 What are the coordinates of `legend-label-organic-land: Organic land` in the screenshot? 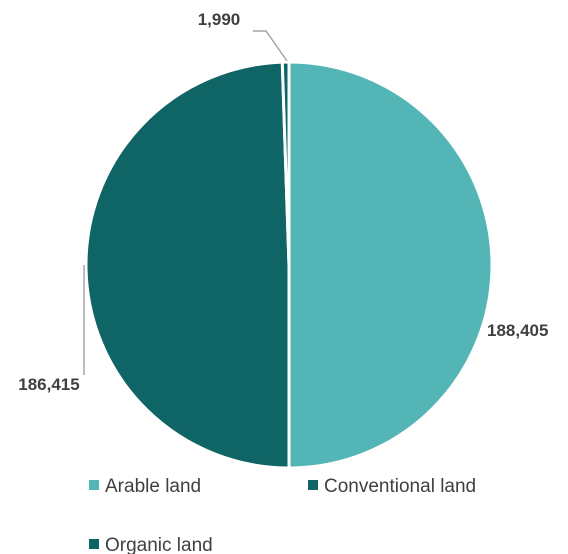 It's located at (159, 544).